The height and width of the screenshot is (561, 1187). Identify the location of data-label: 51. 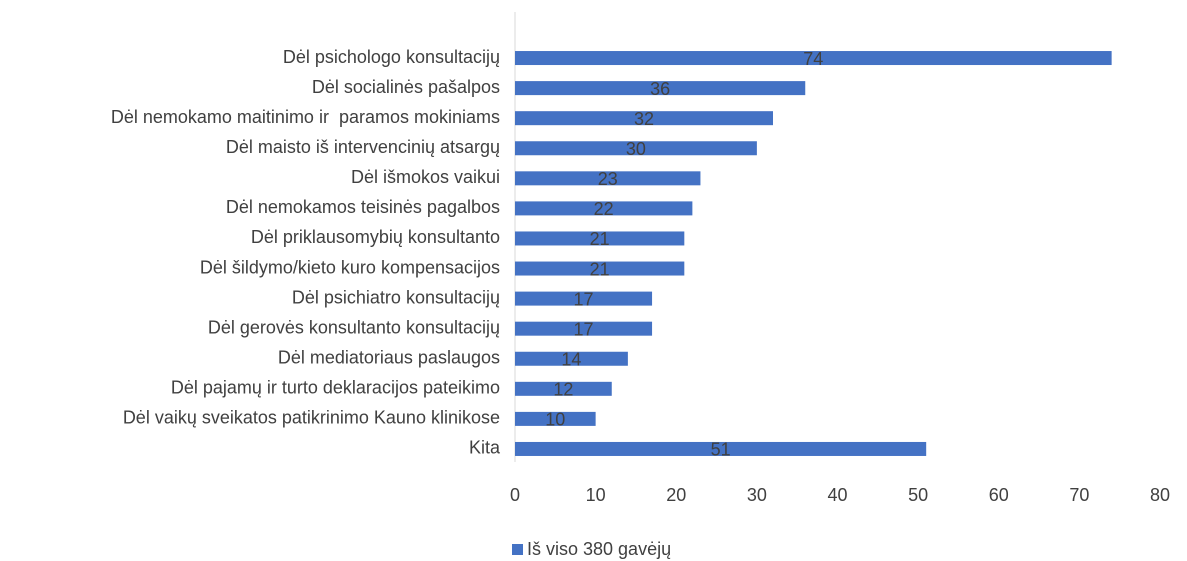
(721, 450).